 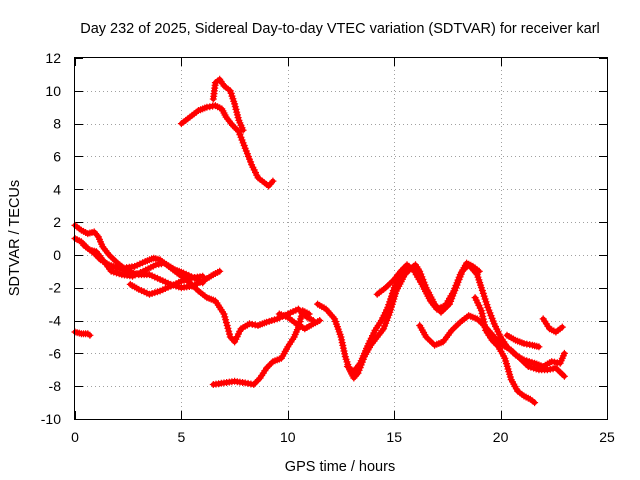 What do you see at coordinates (607, 437) in the screenshot?
I see `x-tick-label: 25` at bounding box center [607, 437].